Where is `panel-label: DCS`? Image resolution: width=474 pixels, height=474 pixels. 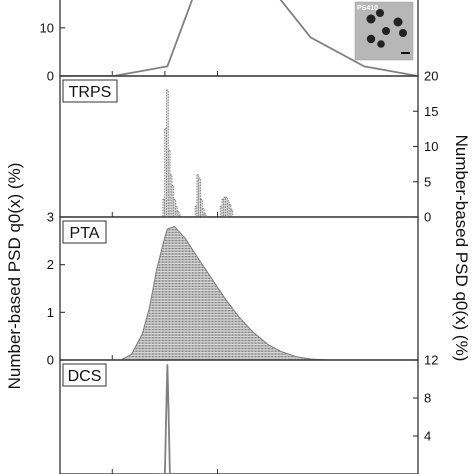
panel-label: DCS is located at coordinates (84, 375).